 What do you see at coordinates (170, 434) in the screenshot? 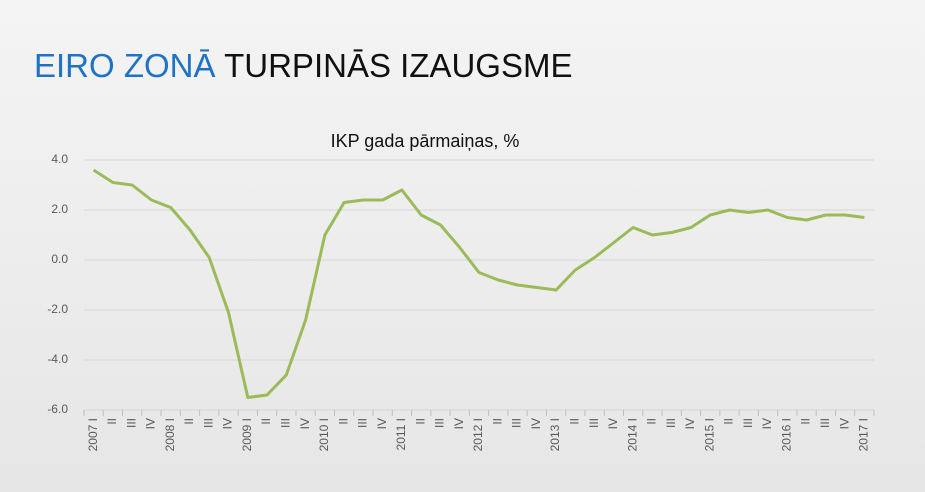
I see `x-tick-label: 2008 I` at bounding box center [170, 434].